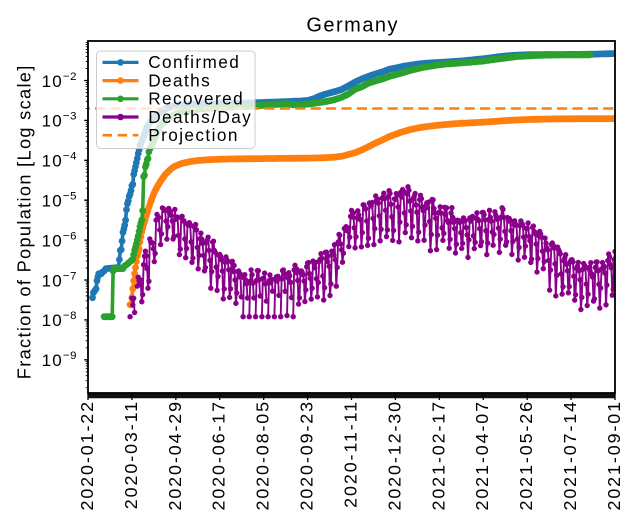 The width and height of the screenshot is (640, 525). Describe the element at coordinates (179, 80) in the screenshot. I see `svg-text: Deaths` at that location.